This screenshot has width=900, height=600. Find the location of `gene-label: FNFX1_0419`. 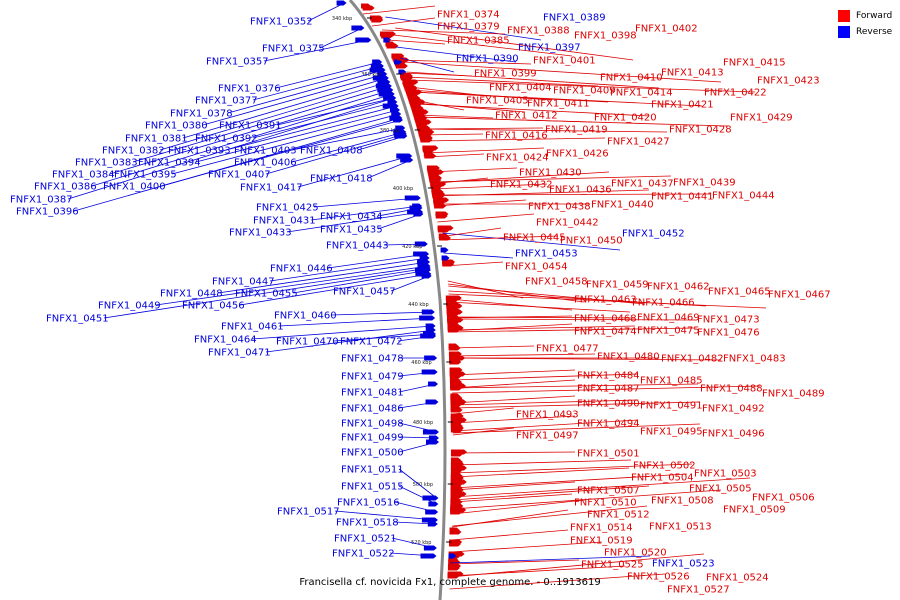

gene-label: FNFX1_0419 is located at coordinates (576, 130).